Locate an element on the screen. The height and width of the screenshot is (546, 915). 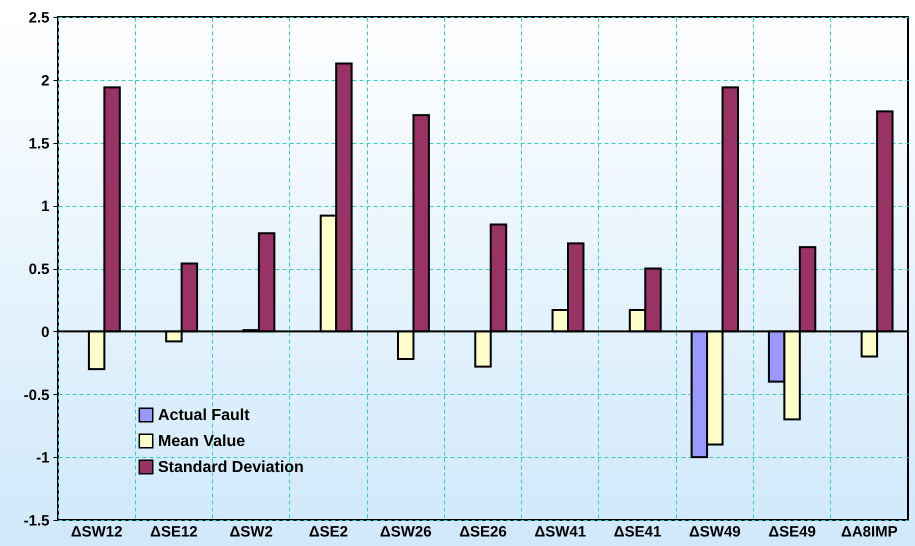
y-tick-label: 2.5 is located at coordinates (39, 18).